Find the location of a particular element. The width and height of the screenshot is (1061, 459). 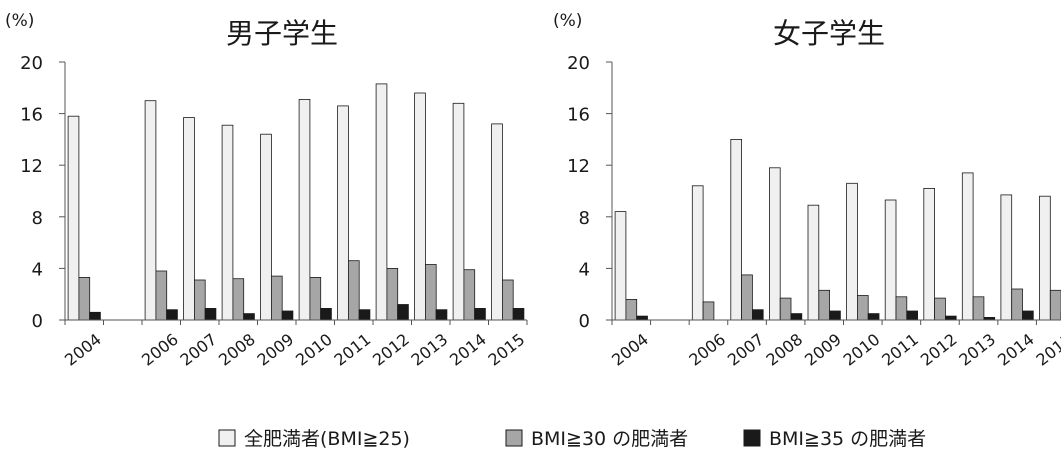

x-tick-label-female-2009: 2009 is located at coordinates (823, 350).